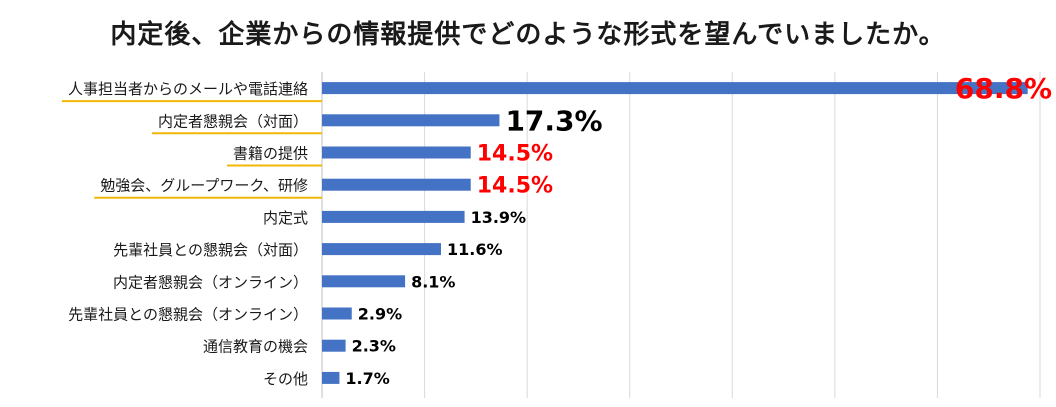  I want to click on category-label: 人事担当者からのメールや電話連絡, so click(188, 89).